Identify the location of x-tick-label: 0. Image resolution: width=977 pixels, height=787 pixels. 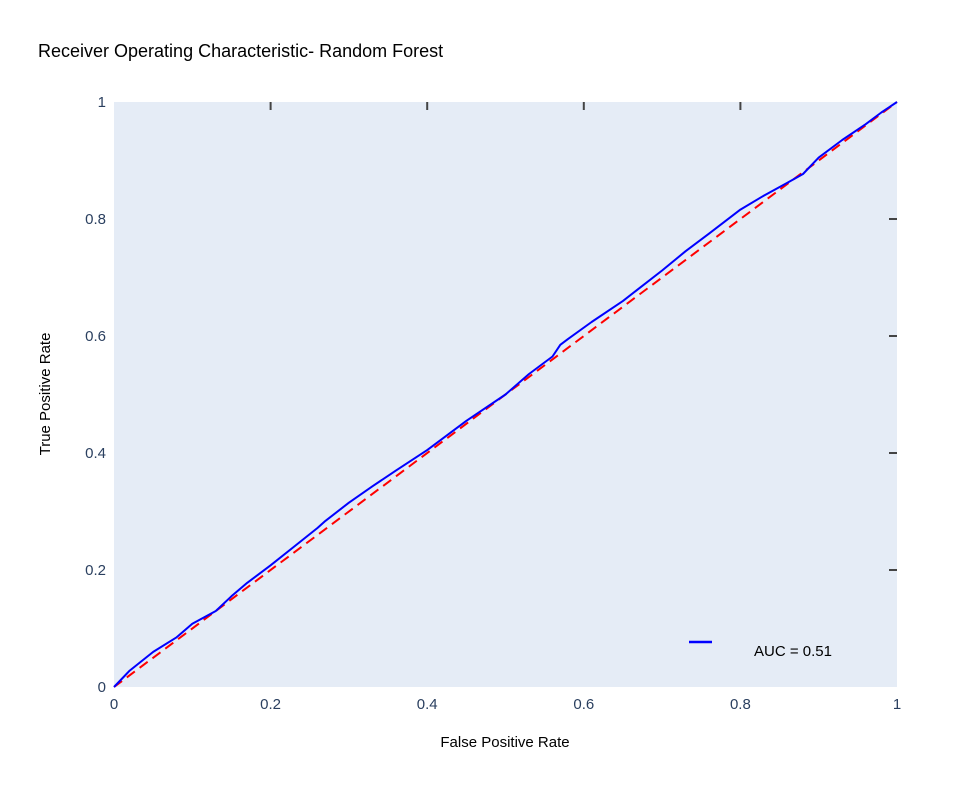
(114, 704).